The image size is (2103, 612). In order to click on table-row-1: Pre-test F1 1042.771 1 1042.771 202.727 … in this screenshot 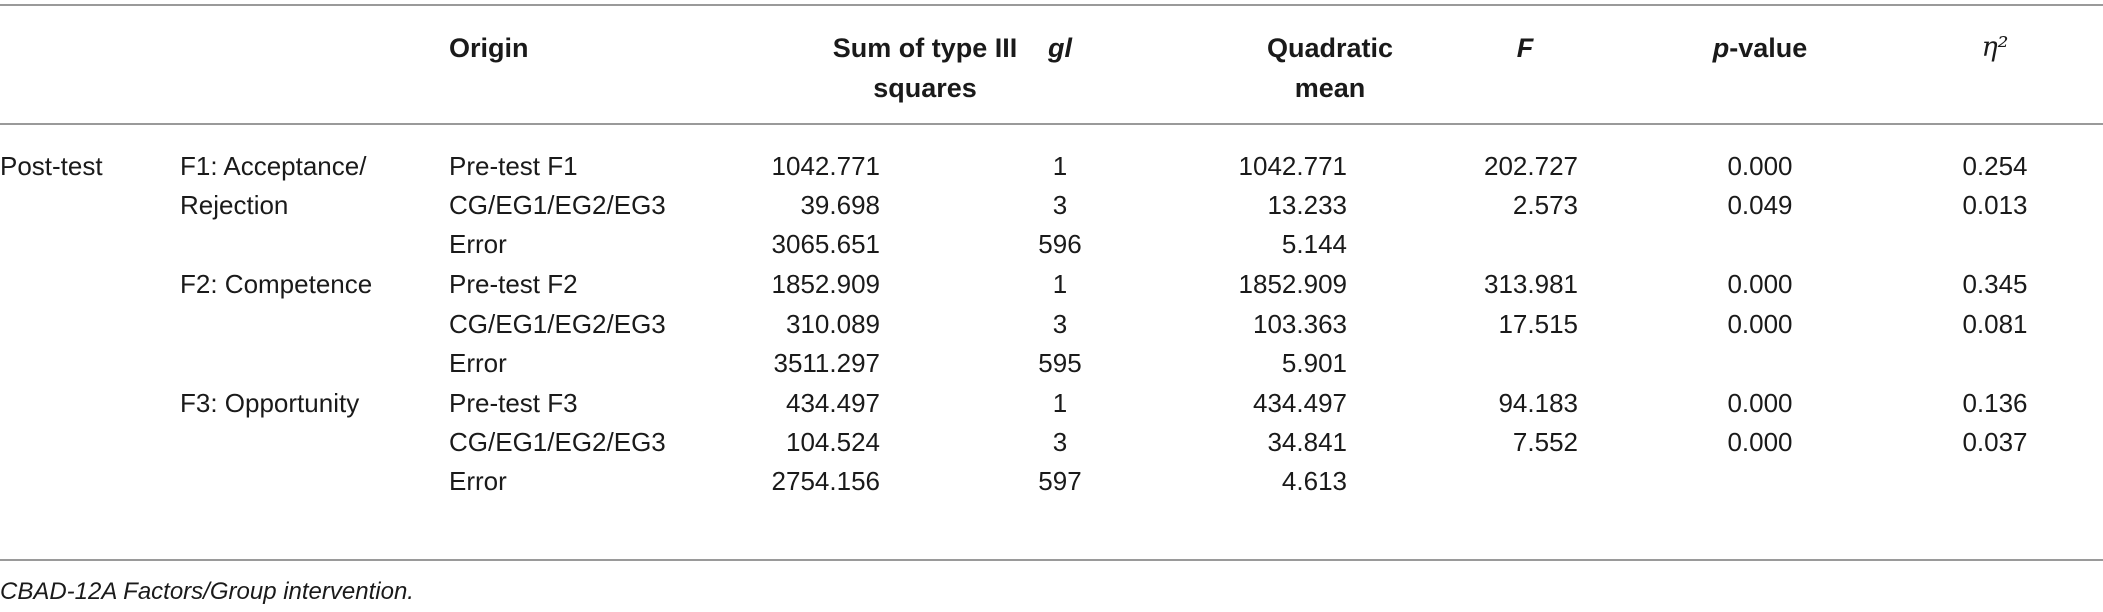, I will do `click(1051, 166)`.